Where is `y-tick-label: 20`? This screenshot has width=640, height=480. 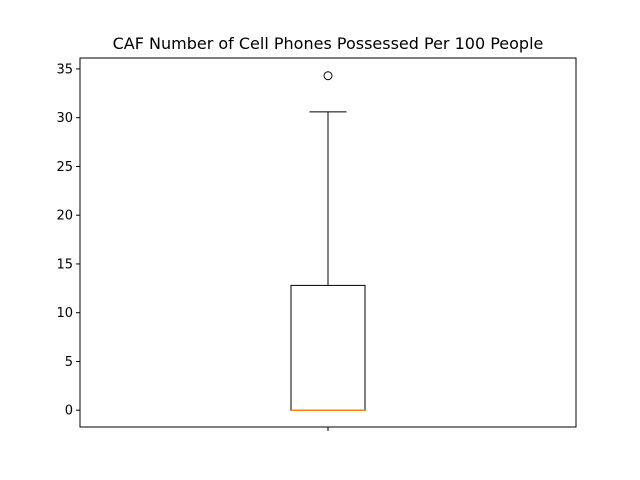 y-tick-label: 20 is located at coordinates (64, 216).